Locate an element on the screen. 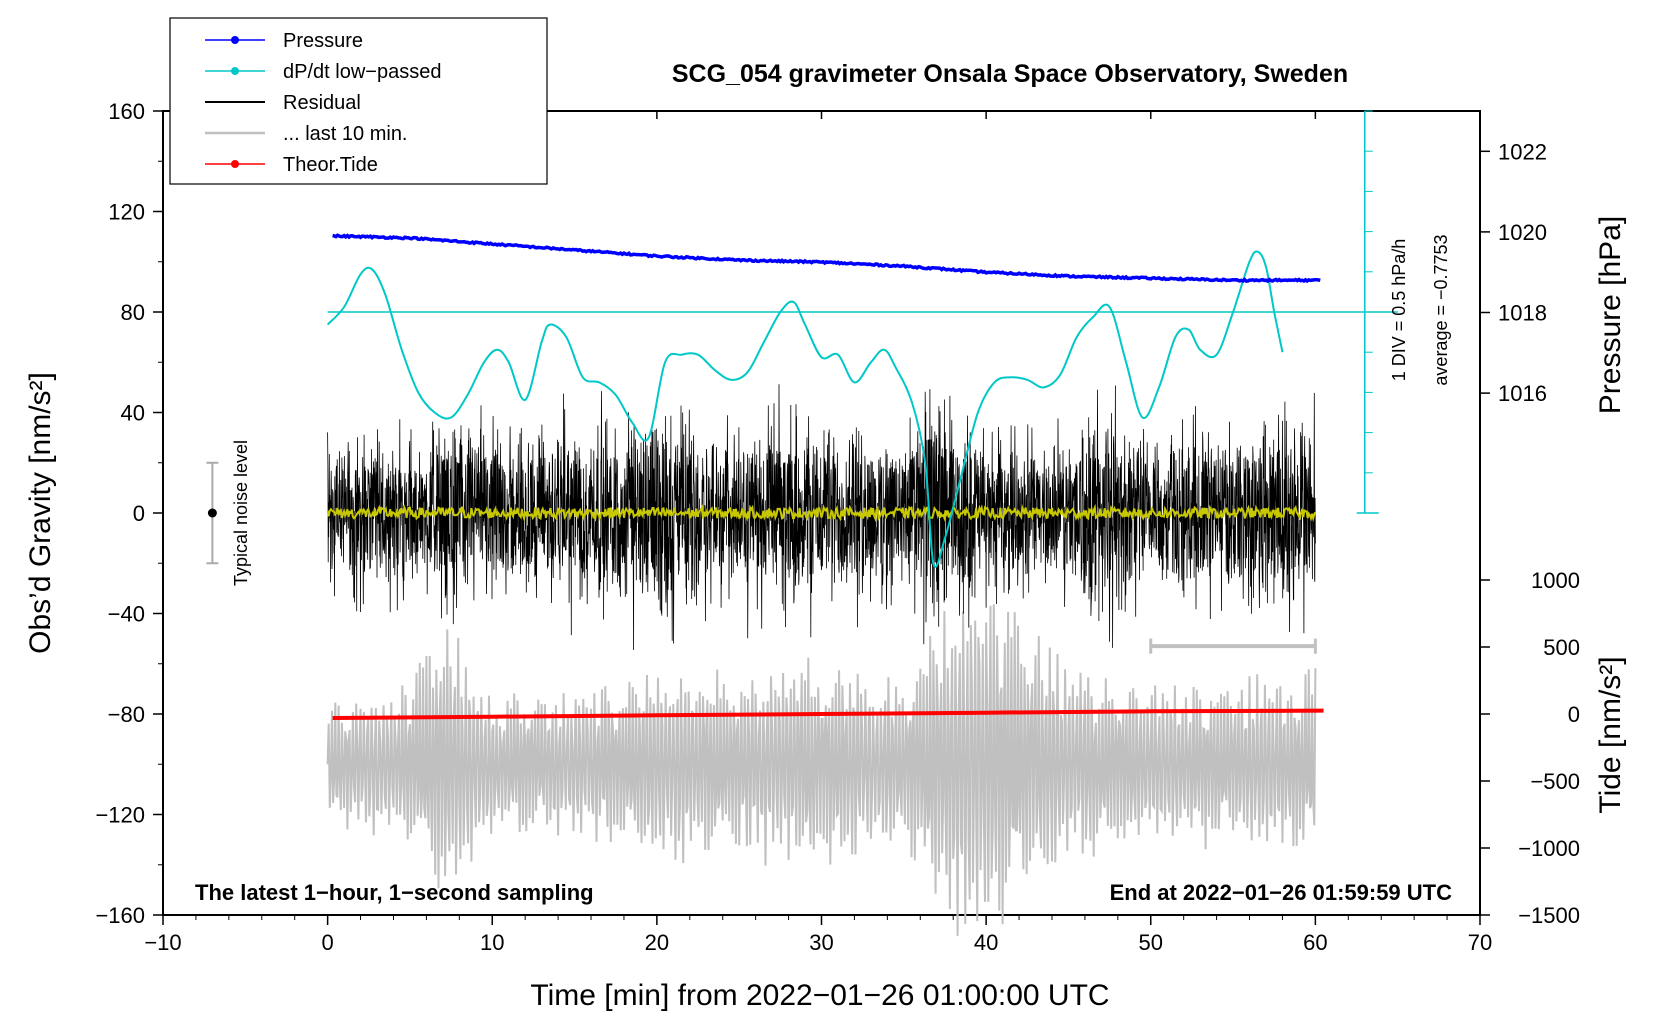 The width and height of the screenshot is (1660, 1020). legend-marker-dpdt is located at coordinates (235, 71).